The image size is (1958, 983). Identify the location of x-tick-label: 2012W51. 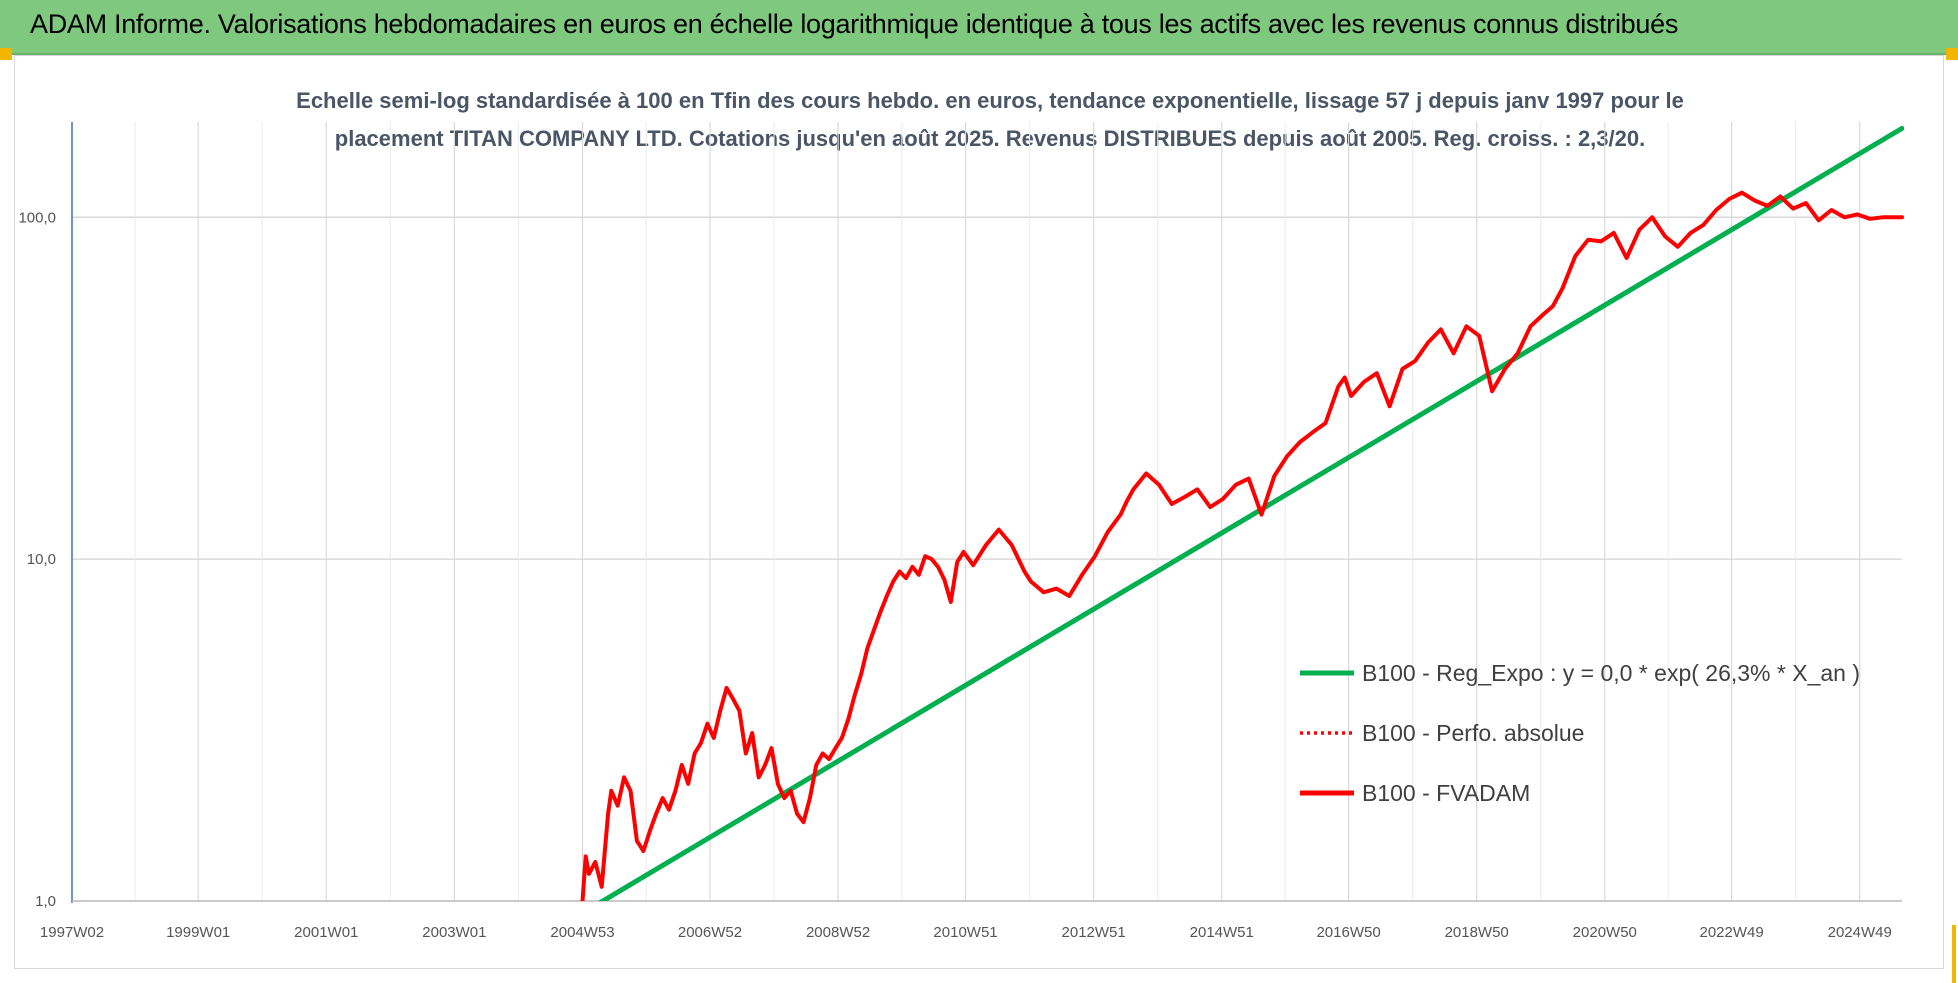
(1094, 932).